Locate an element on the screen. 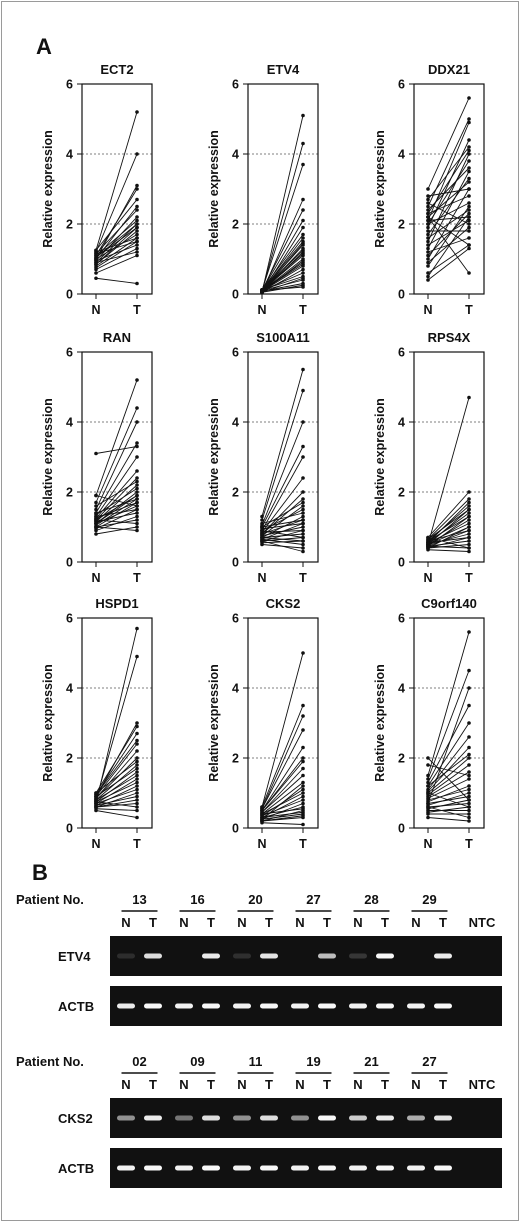  patient-number: 16 is located at coordinates (197, 899).